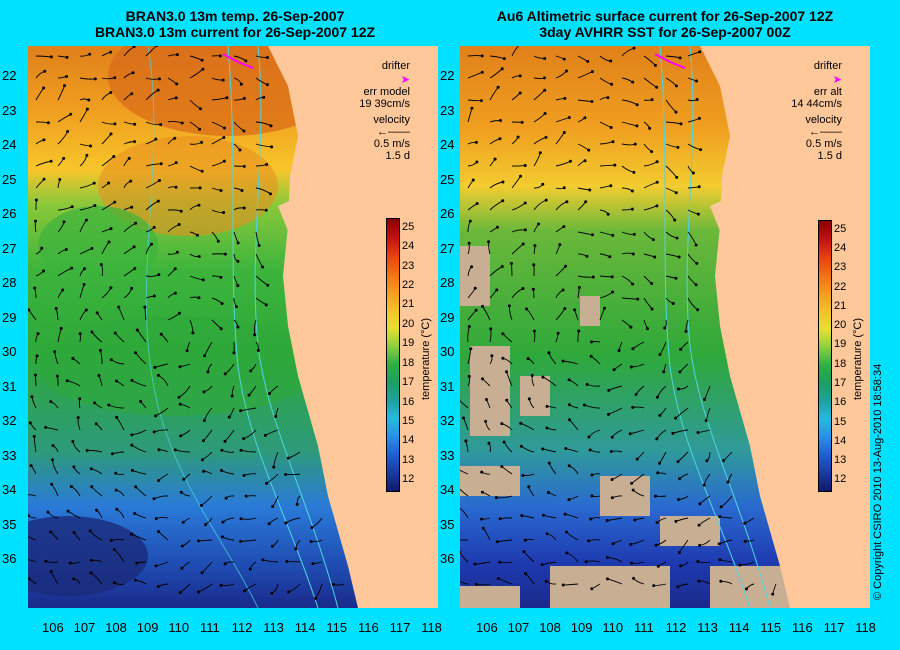  I want to click on legend-speed: 0.5 m/s, so click(391, 144).